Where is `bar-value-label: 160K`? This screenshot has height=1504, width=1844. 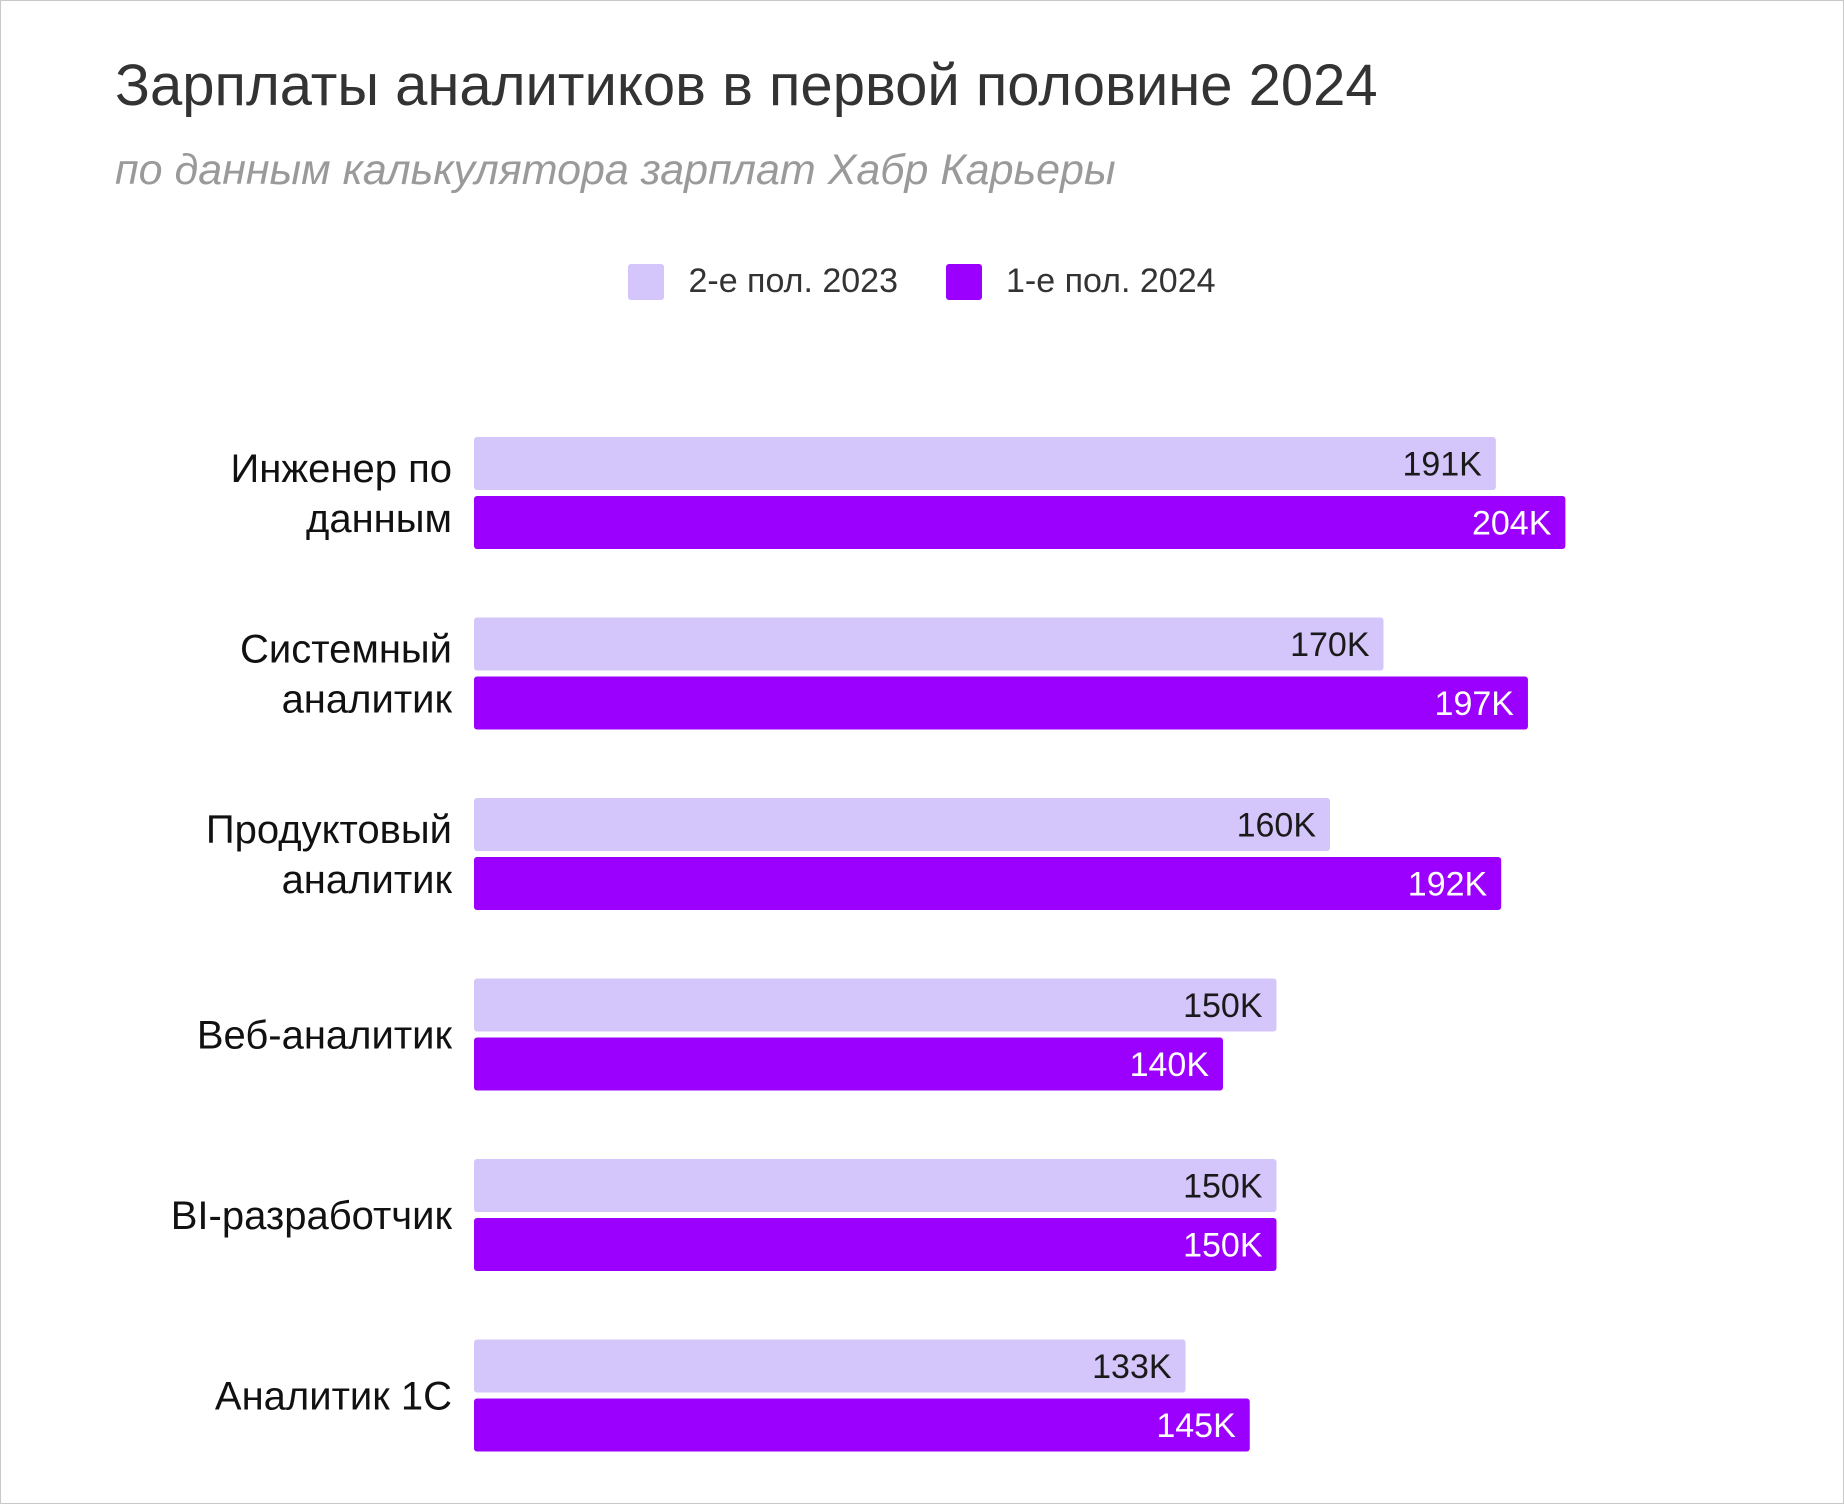
bar-value-label: 160K is located at coordinates (1277, 826).